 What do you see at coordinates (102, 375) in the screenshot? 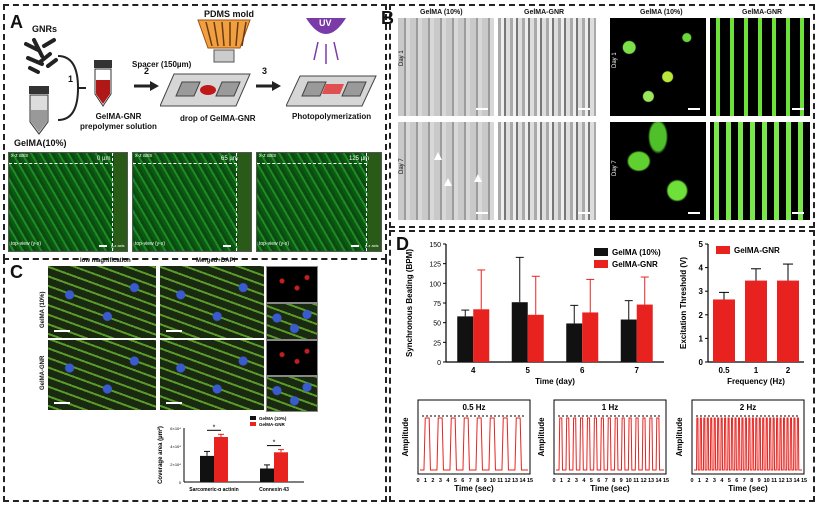
I see `c-low-mag-gnr` at bounding box center [102, 375].